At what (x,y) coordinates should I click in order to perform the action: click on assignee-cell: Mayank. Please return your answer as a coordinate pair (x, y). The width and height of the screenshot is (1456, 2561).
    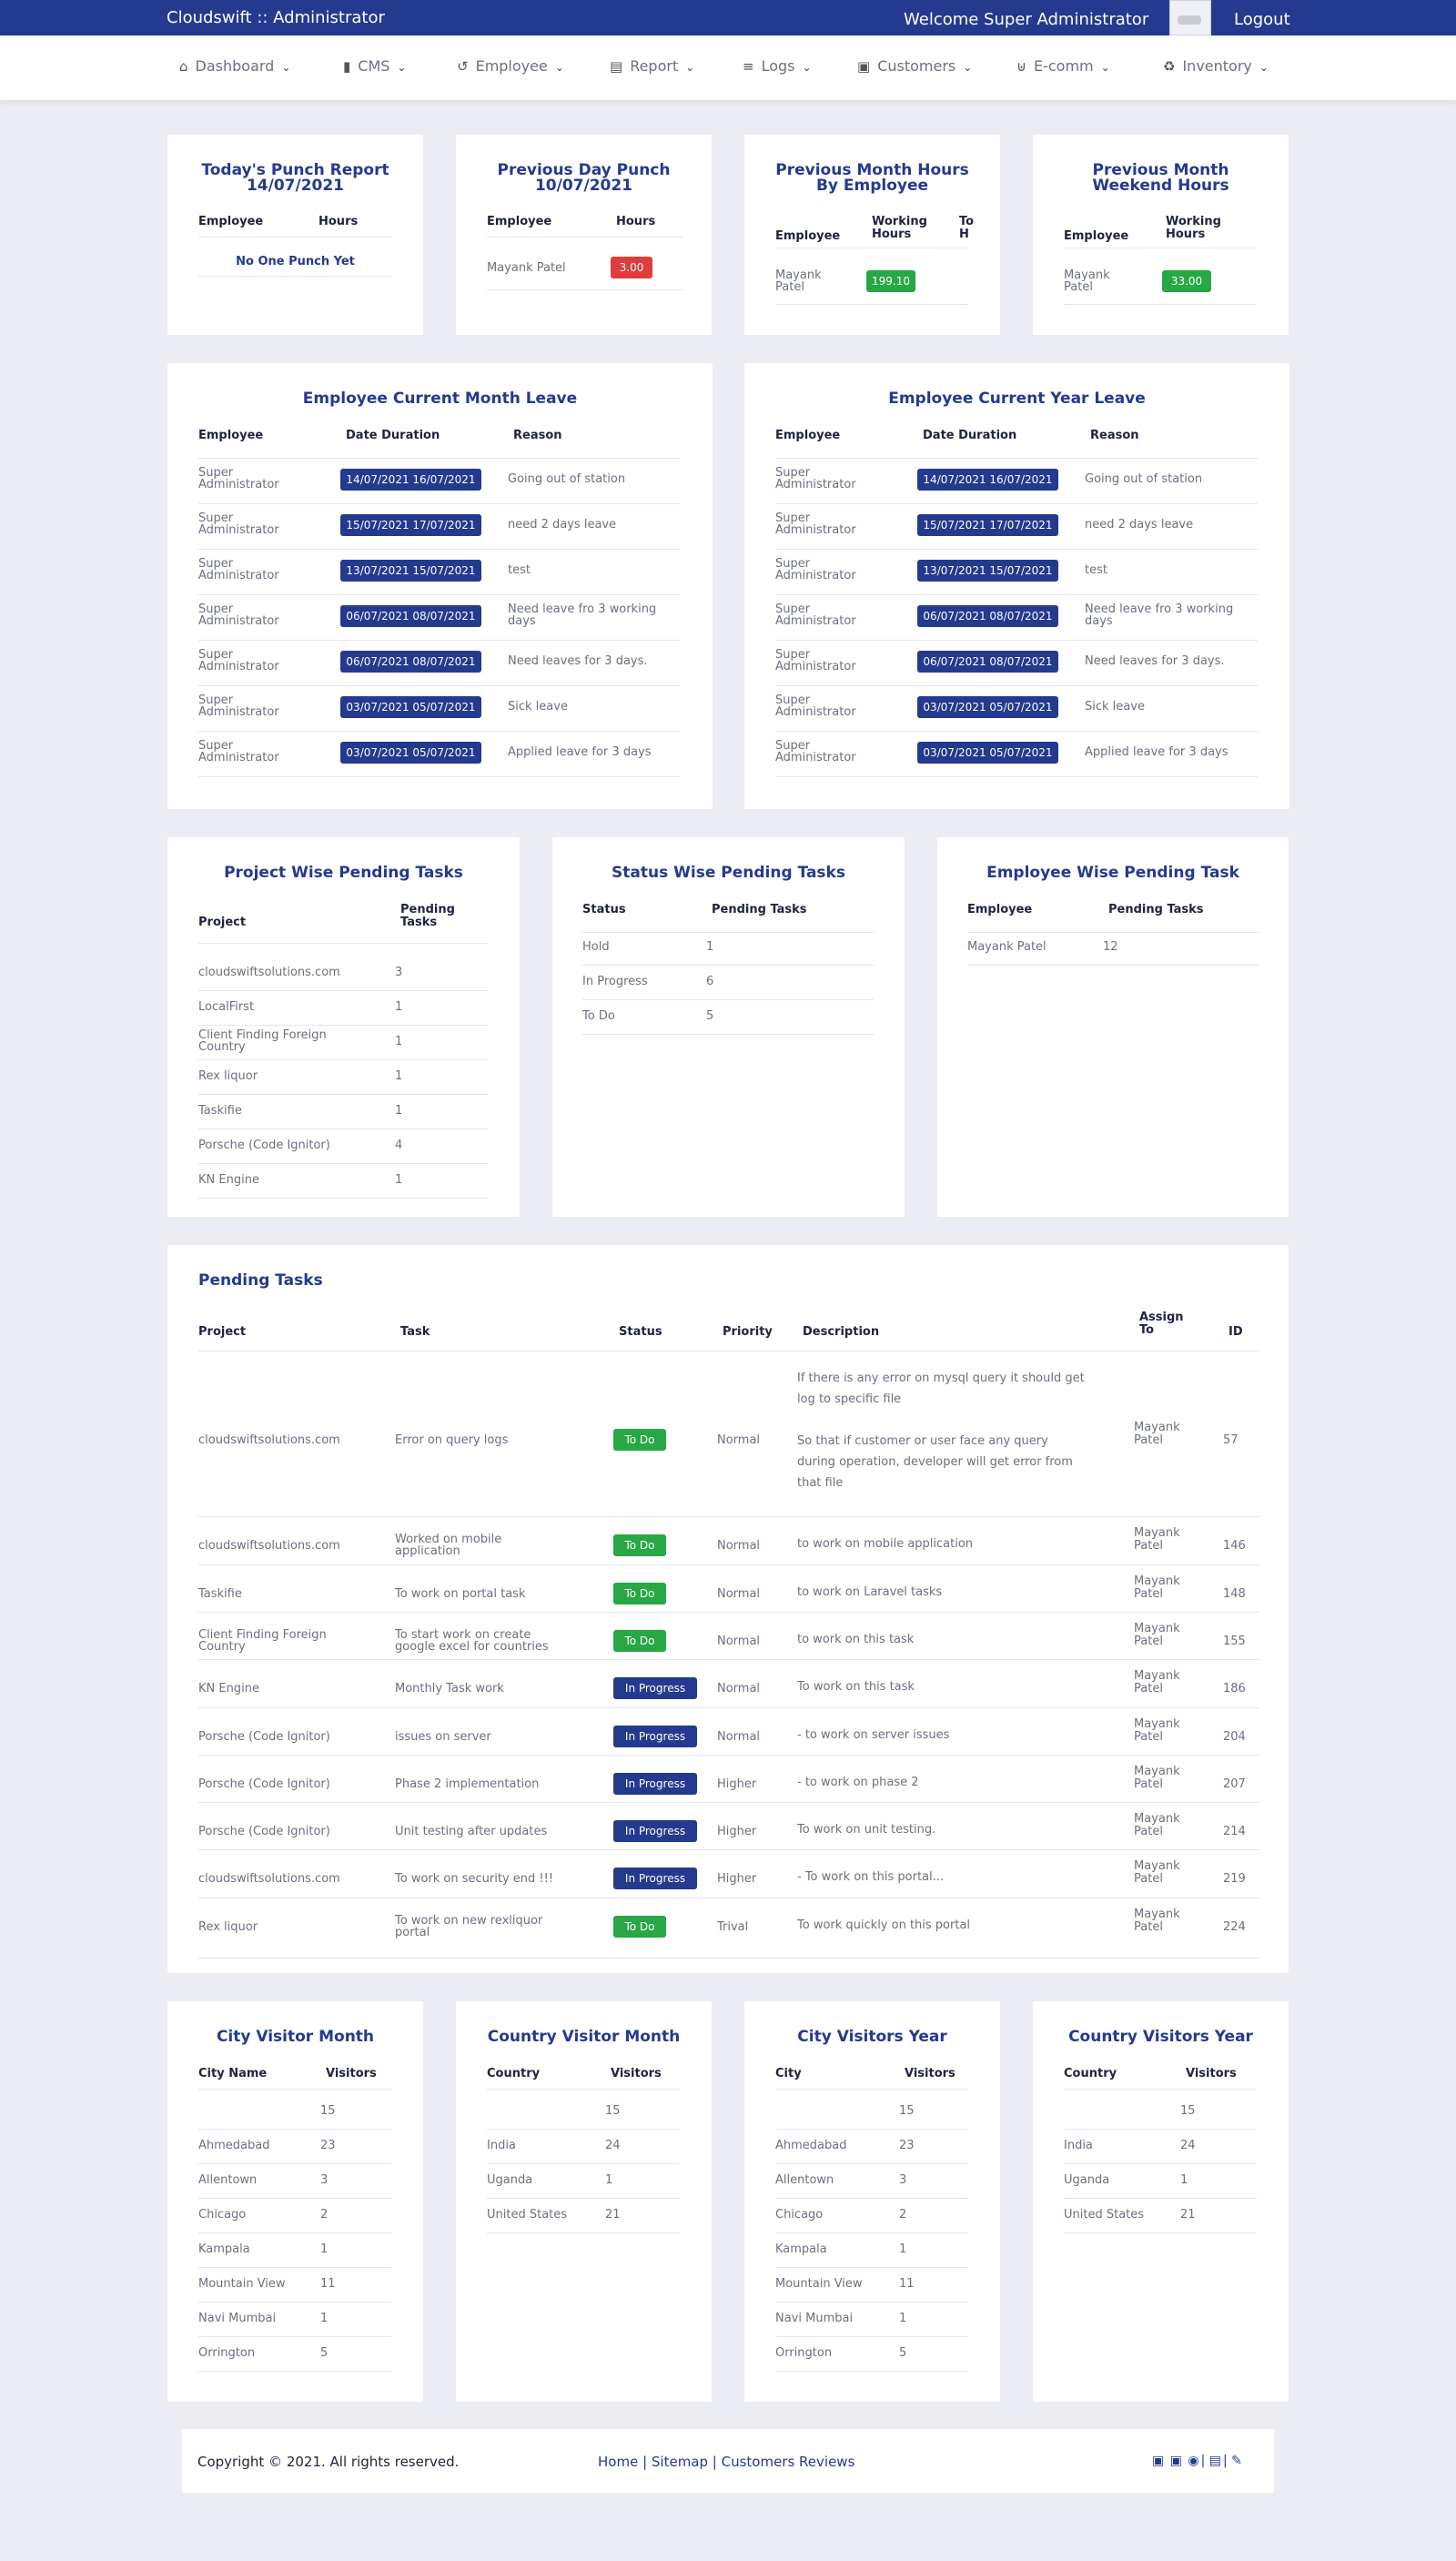
    Looking at the image, I should click on (1157, 1533).